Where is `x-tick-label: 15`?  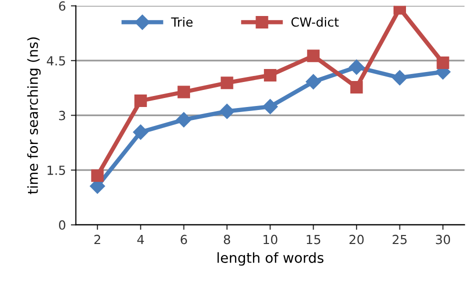 x-tick-label: 15 is located at coordinates (313, 239).